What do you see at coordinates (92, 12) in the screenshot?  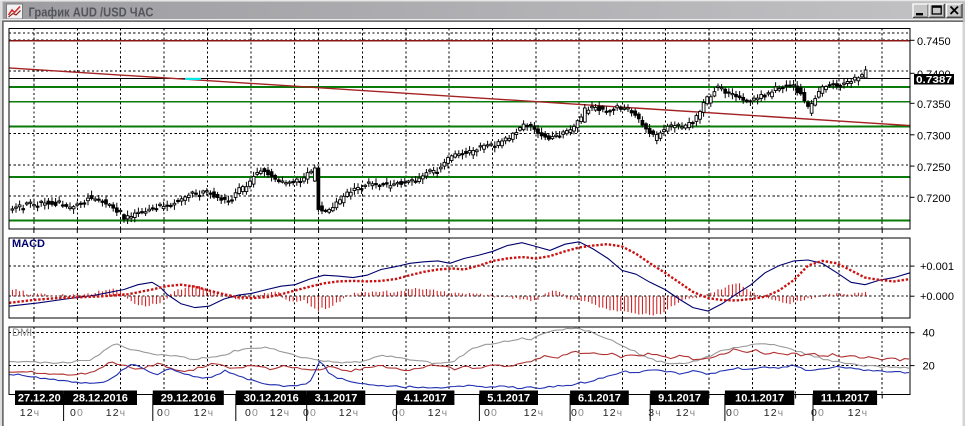 I see `svg-text: График AUD /USD ЧАС` at bounding box center [92, 12].